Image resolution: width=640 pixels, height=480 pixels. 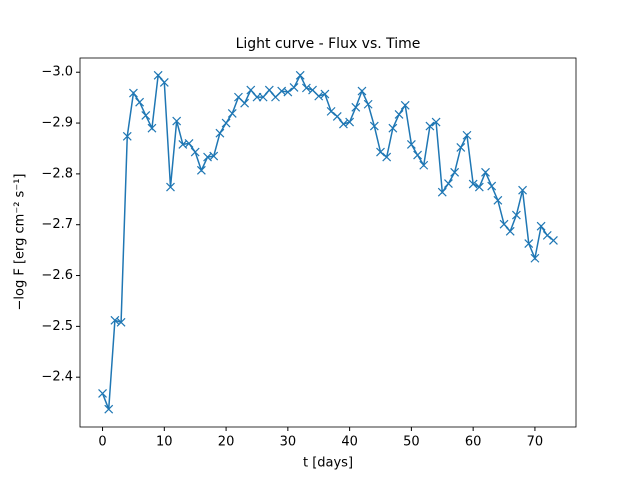 What do you see at coordinates (20, 242) in the screenshot?
I see `y-axis-label: −log F [erg cm⁻² s⁻¹]` at bounding box center [20, 242].